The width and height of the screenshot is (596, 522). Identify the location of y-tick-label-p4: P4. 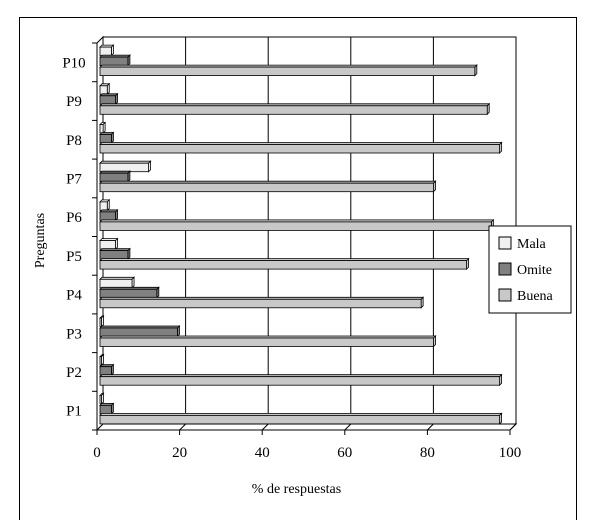
(74, 296).